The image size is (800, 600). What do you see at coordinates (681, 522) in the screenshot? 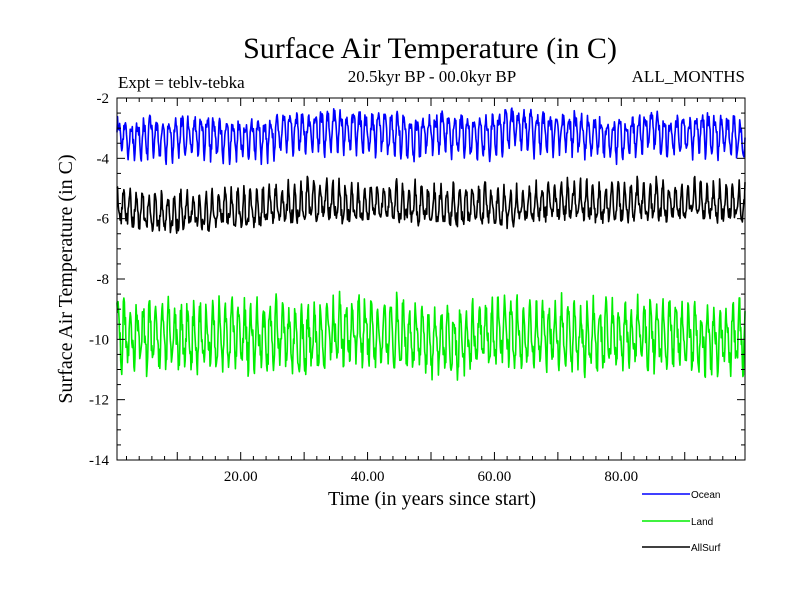
I see `legend: Ocean Land AllSurf` at bounding box center [681, 522].